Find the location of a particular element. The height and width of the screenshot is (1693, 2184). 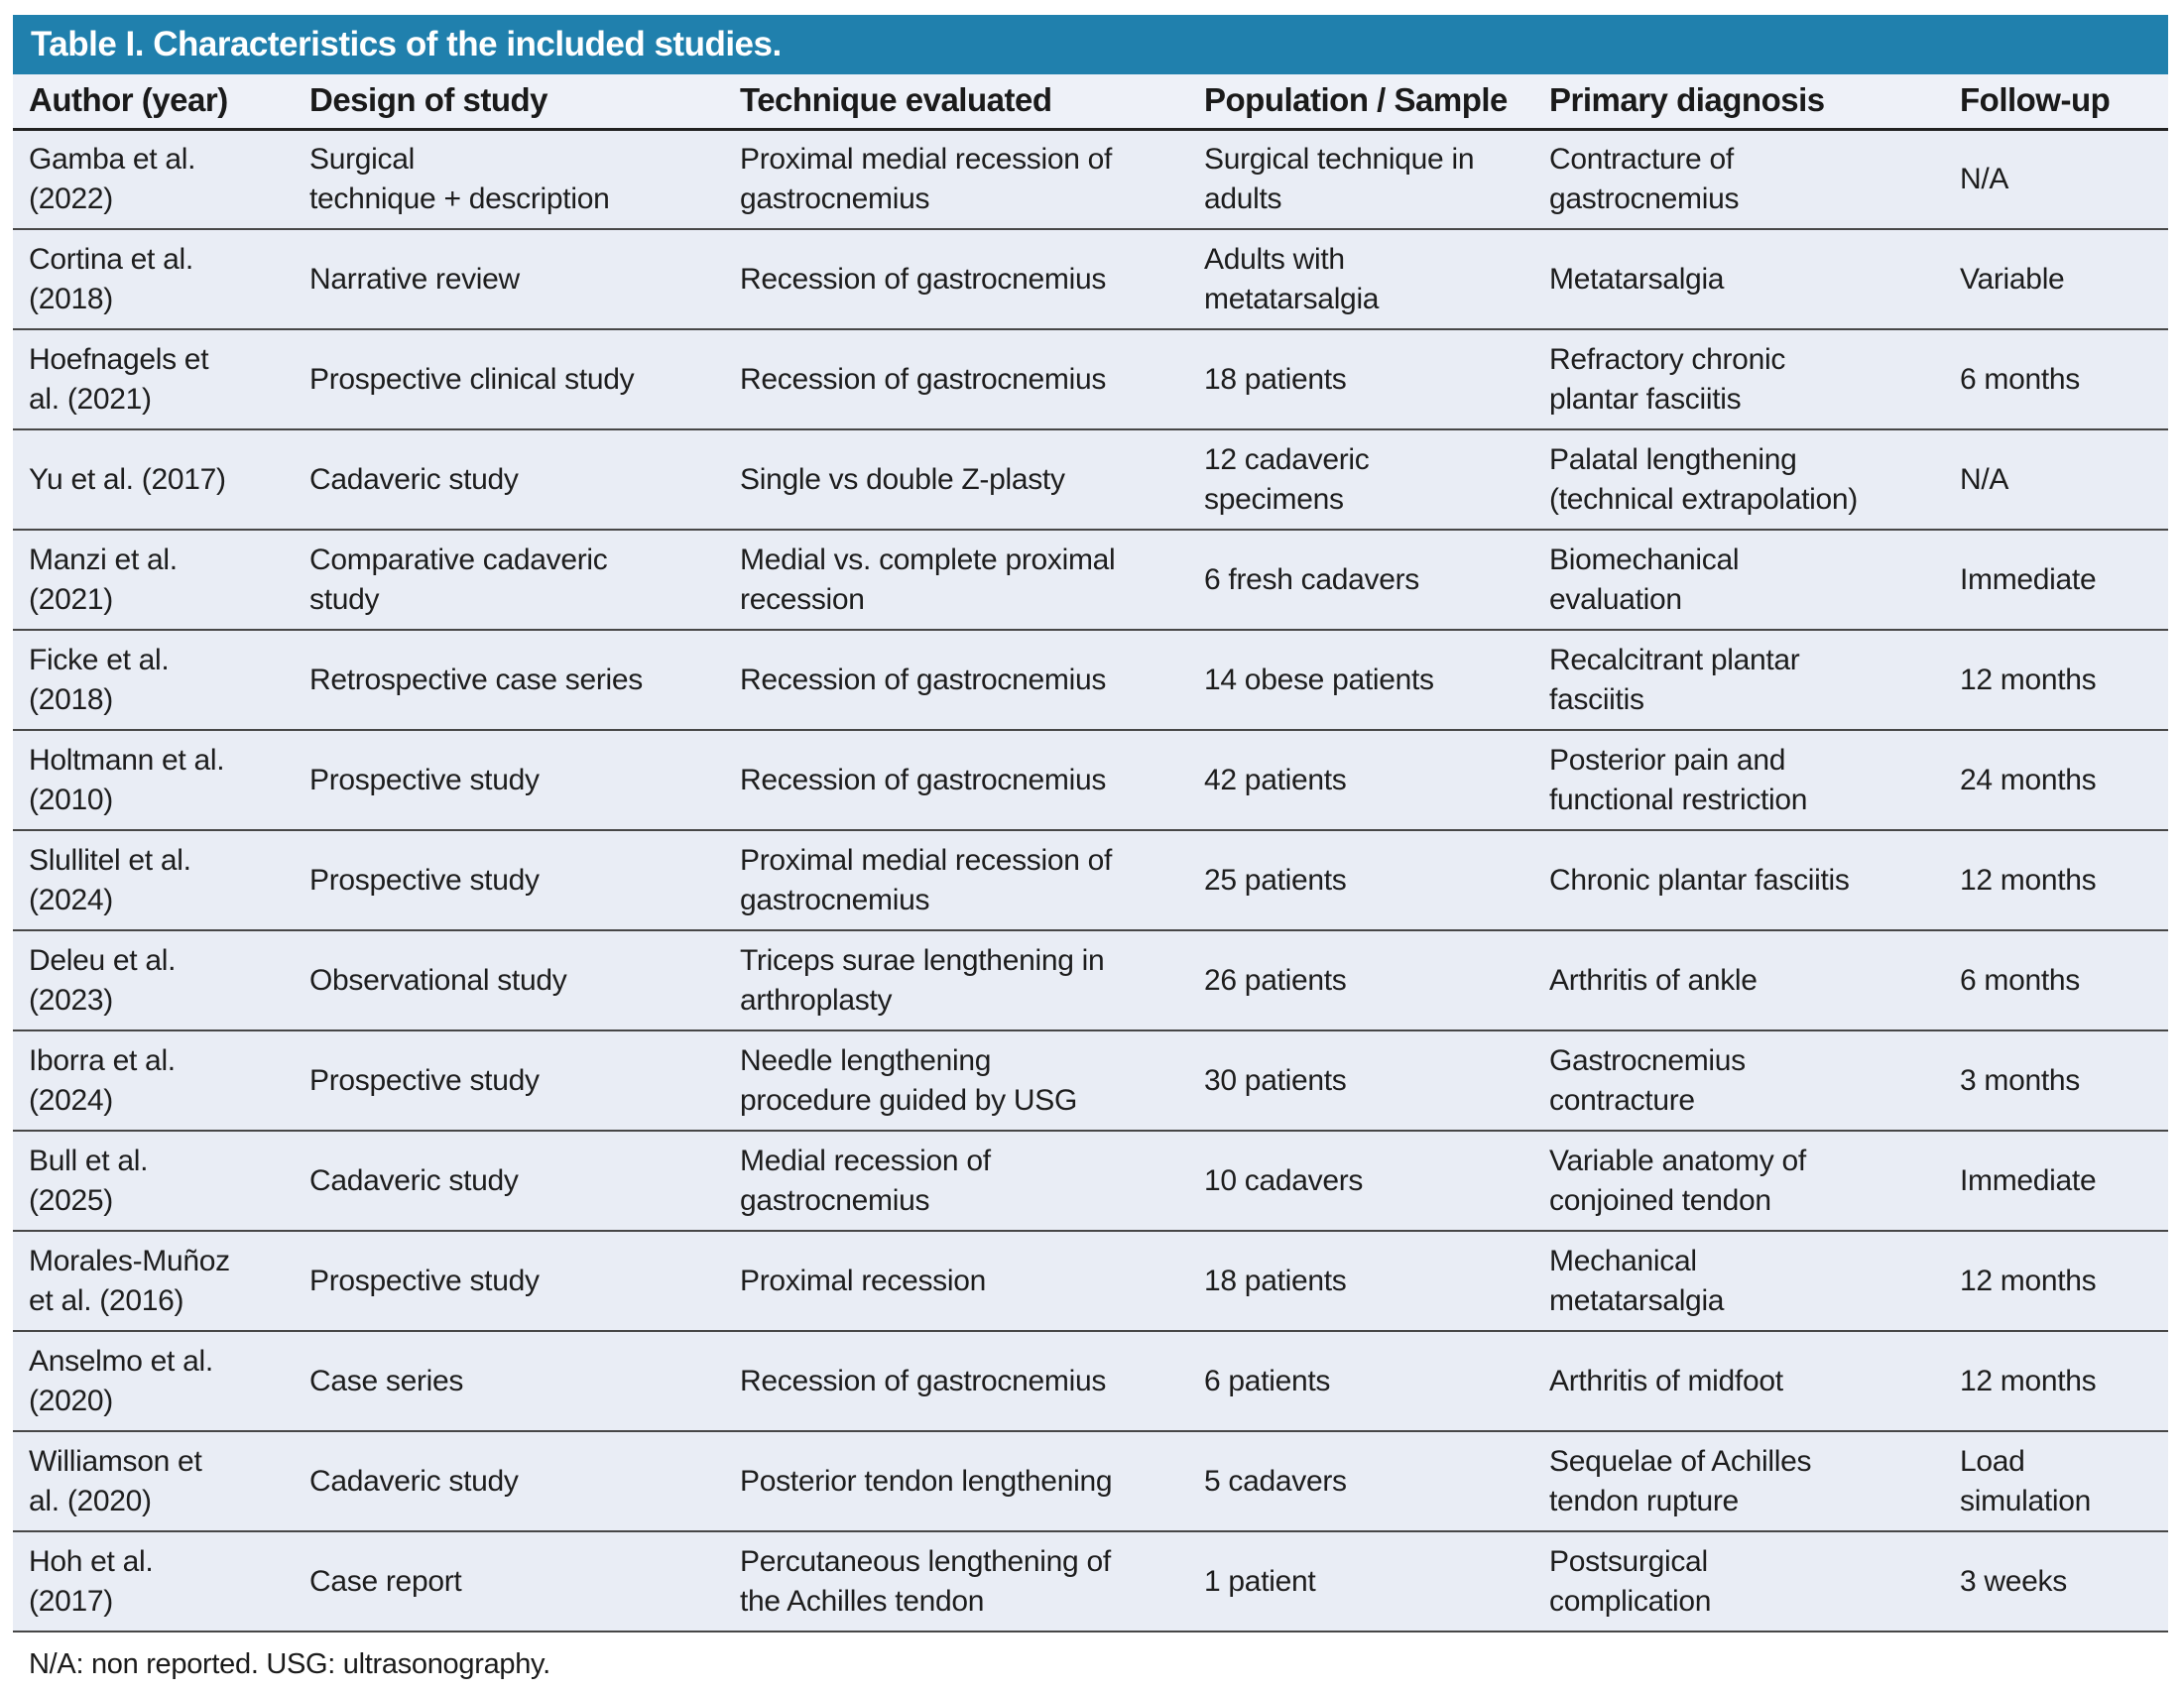

cell-author-year: Yu et al. (2017) is located at coordinates (153, 480).